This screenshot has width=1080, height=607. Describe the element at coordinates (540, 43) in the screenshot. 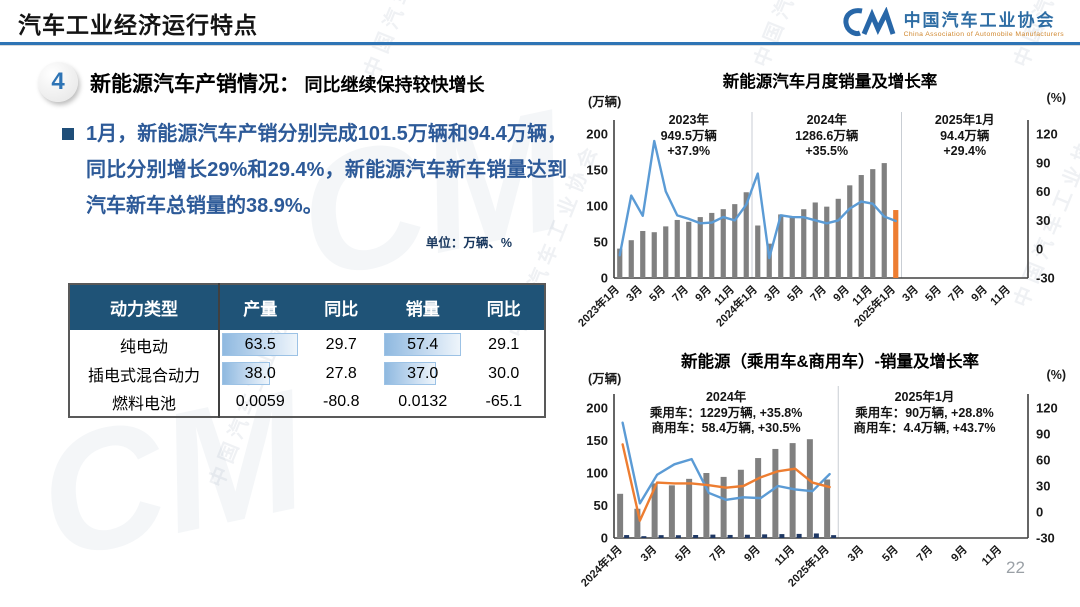

I see `header-rule` at that location.